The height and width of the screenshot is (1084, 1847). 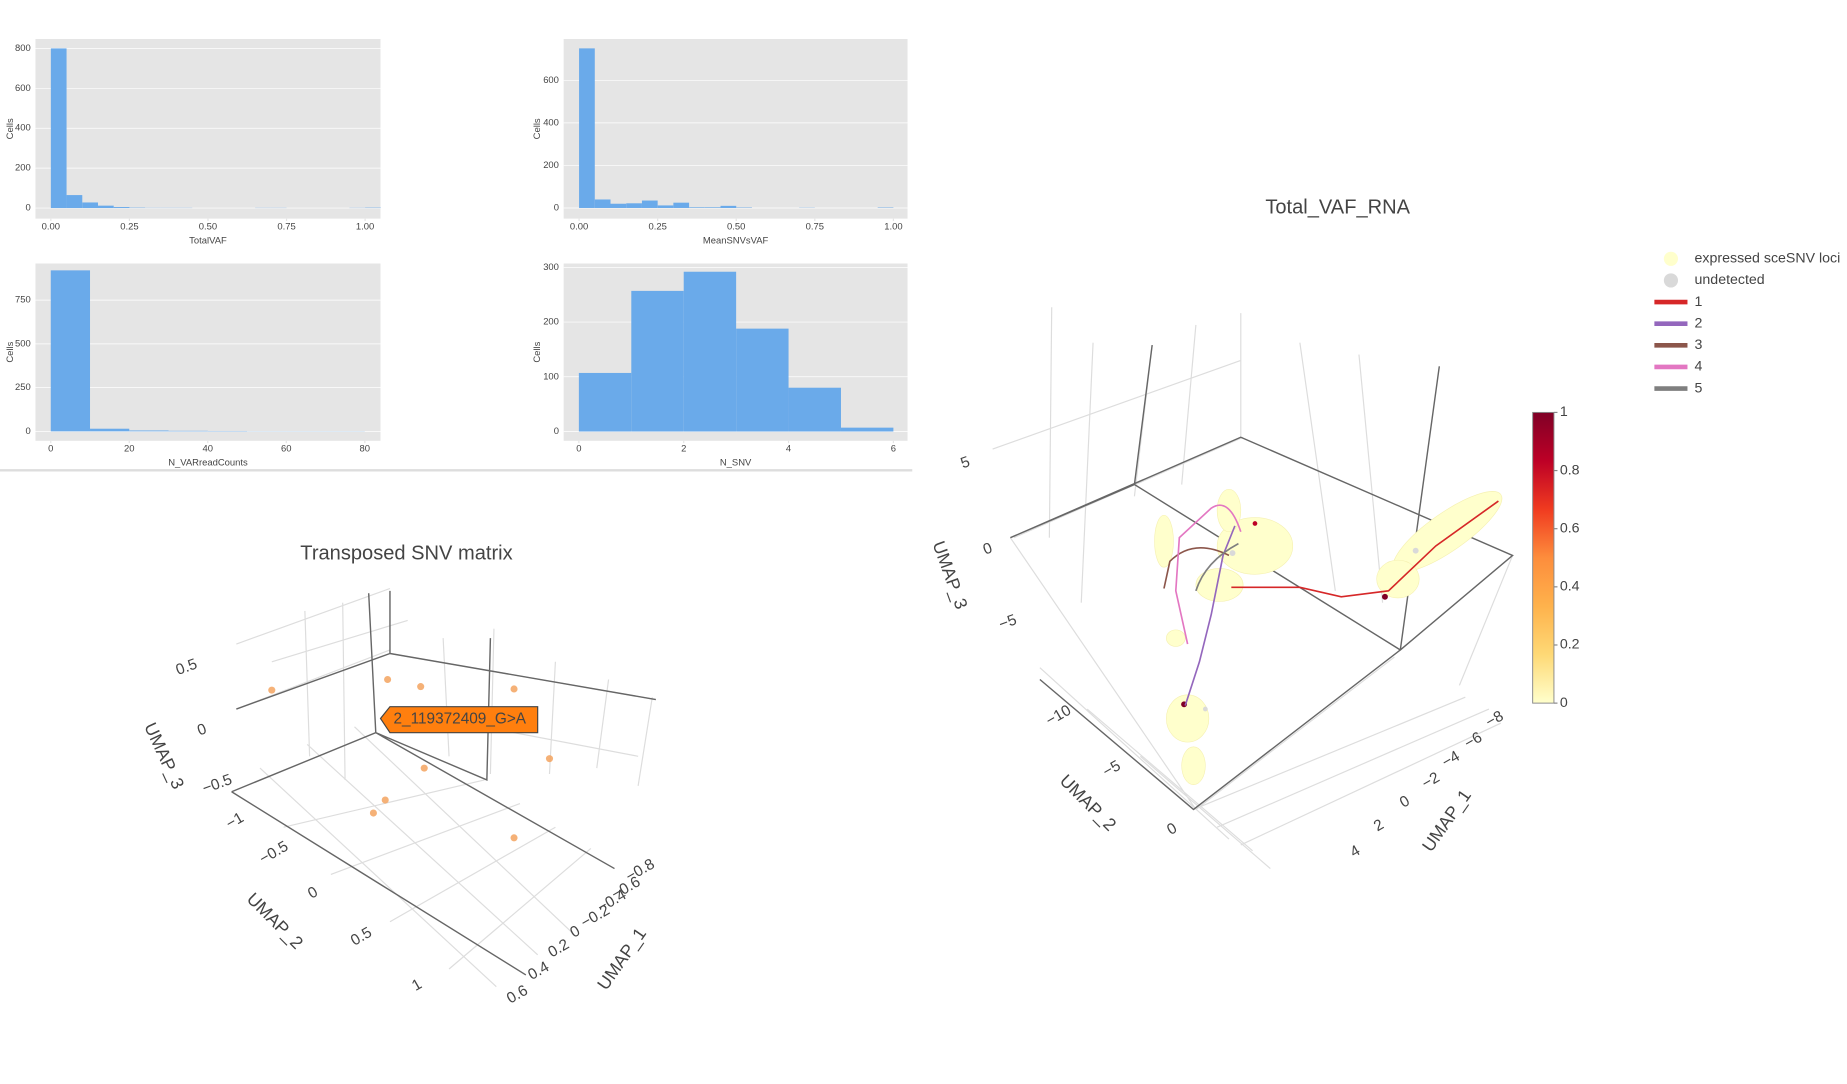 I want to click on y-tick-label: 600, so click(x=23, y=88).